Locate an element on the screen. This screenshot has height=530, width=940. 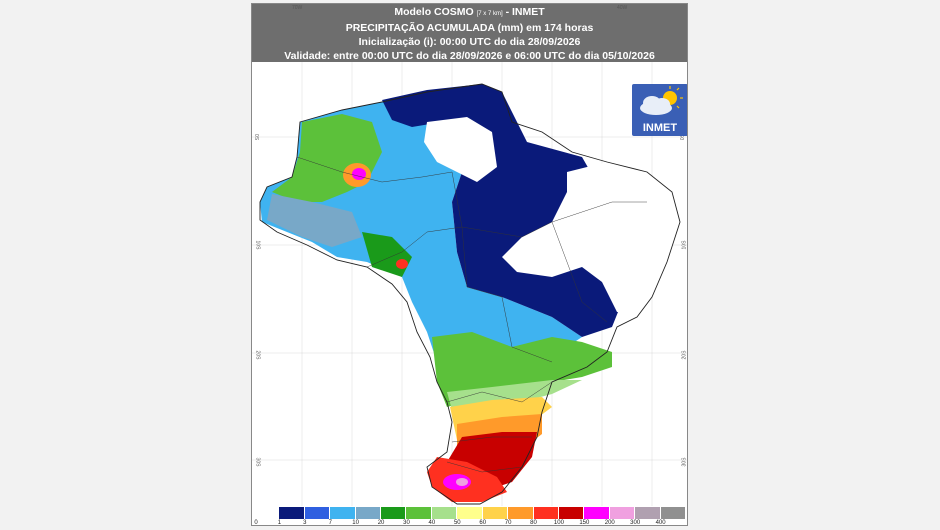
inmet-logo-text: INMET is located at coordinates (660, 128).